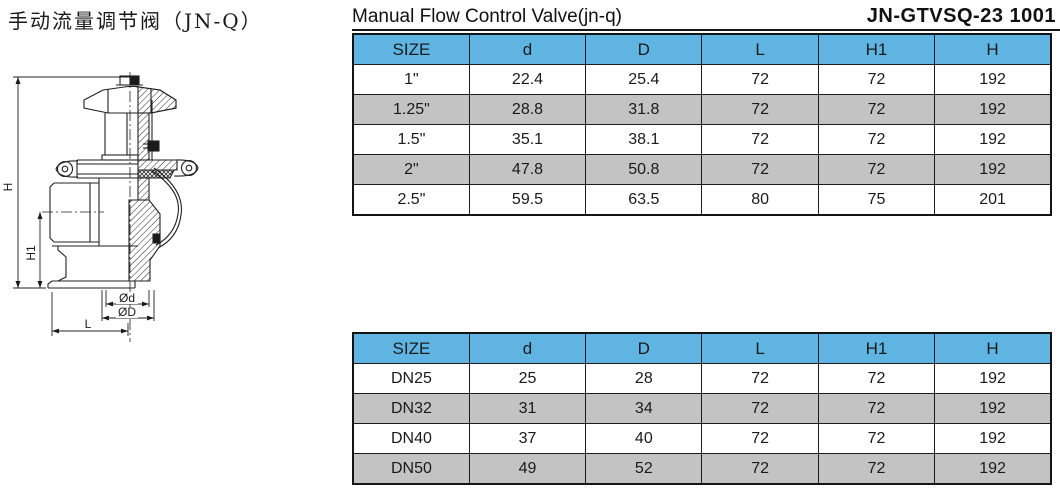 The height and width of the screenshot is (494, 1060). Describe the element at coordinates (153, 146) in the screenshot. I see `side-screw` at that location.